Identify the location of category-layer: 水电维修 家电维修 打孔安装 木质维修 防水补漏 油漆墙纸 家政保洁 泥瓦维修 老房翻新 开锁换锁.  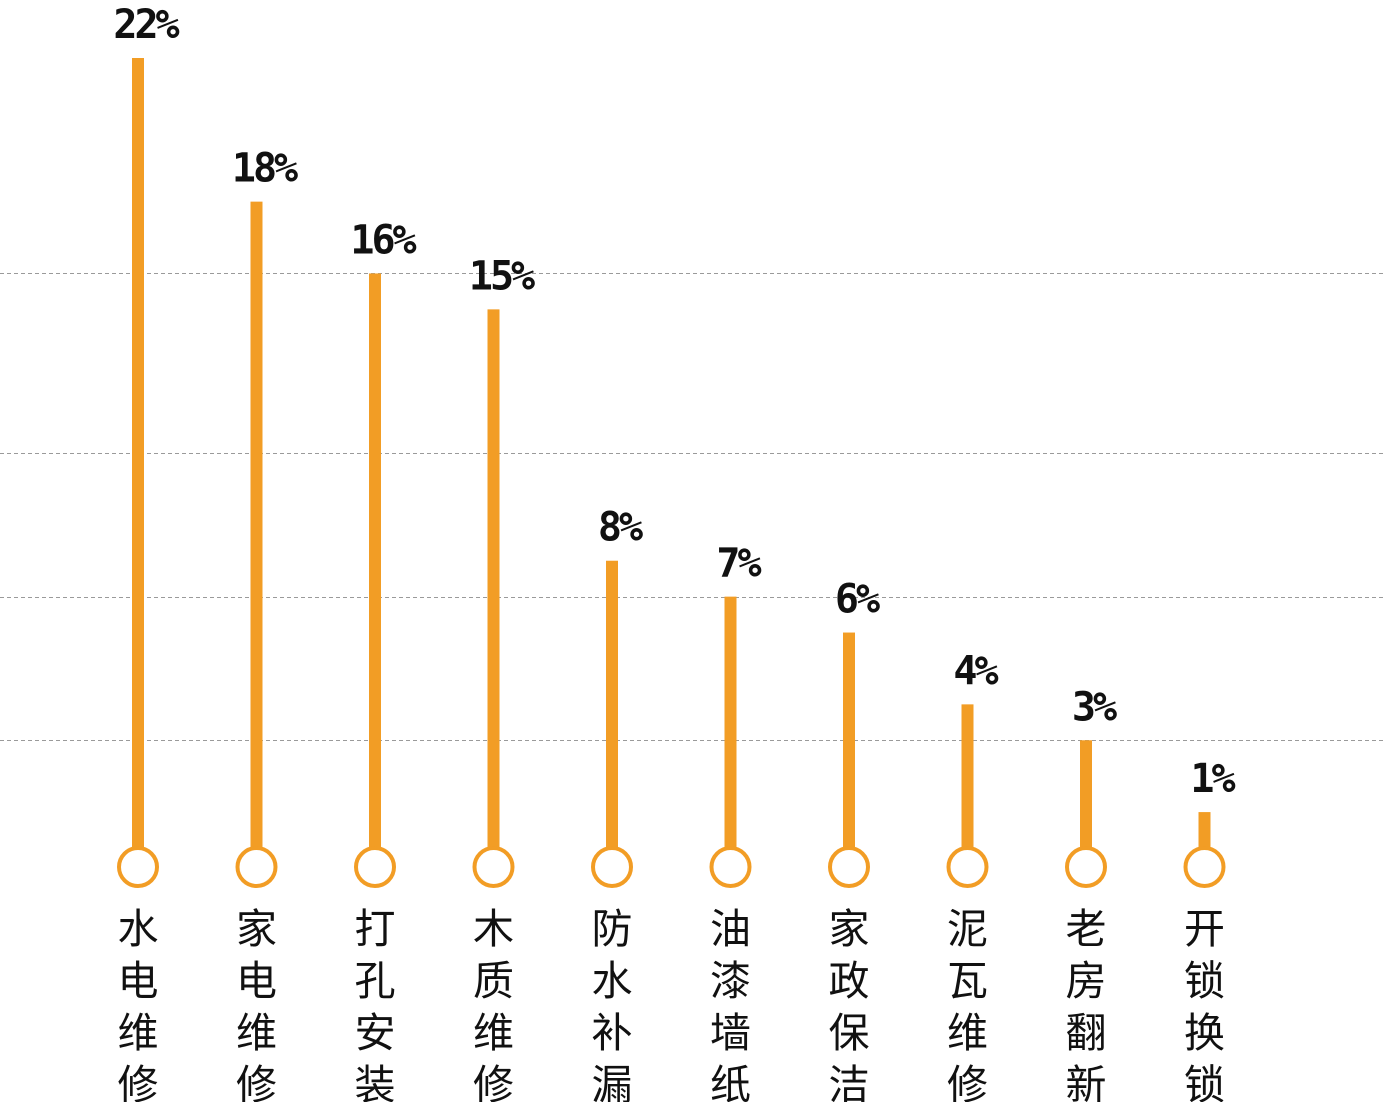
(672, 1003).